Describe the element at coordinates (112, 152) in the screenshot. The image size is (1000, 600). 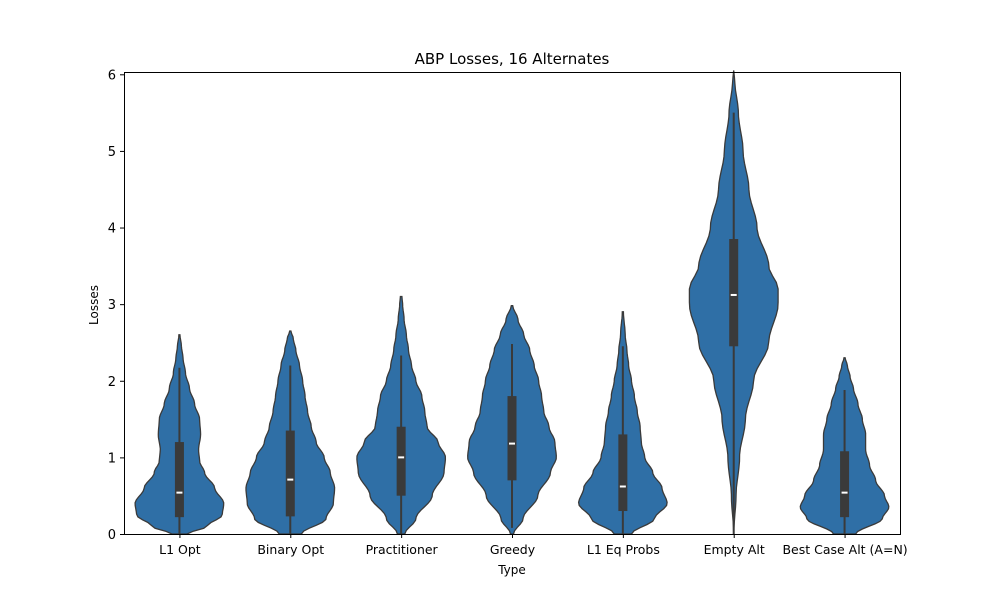
I see `y-tick-label: 5` at that location.